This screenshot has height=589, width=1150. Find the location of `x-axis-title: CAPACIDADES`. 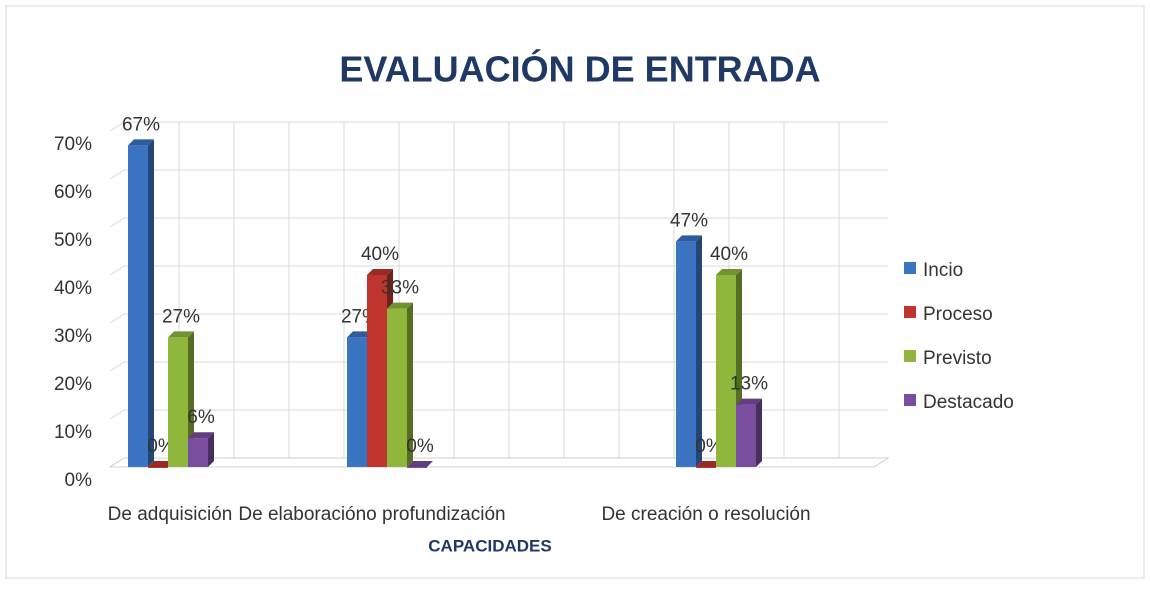

x-axis-title: CAPACIDADES is located at coordinates (489, 545).